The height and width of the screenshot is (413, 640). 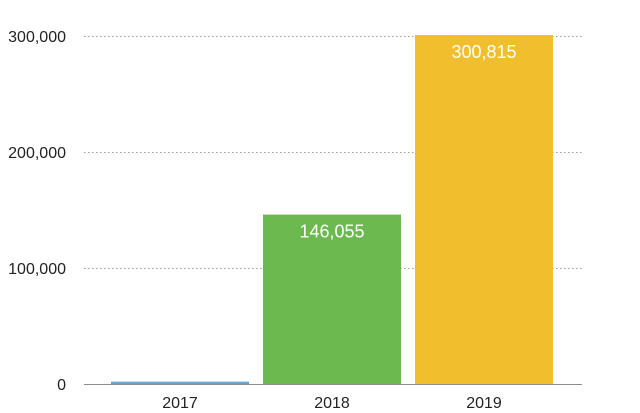 What do you see at coordinates (331, 232) in the screenshot?
I see `data-label-2018: 146,055` at bounding box center [331, 232].